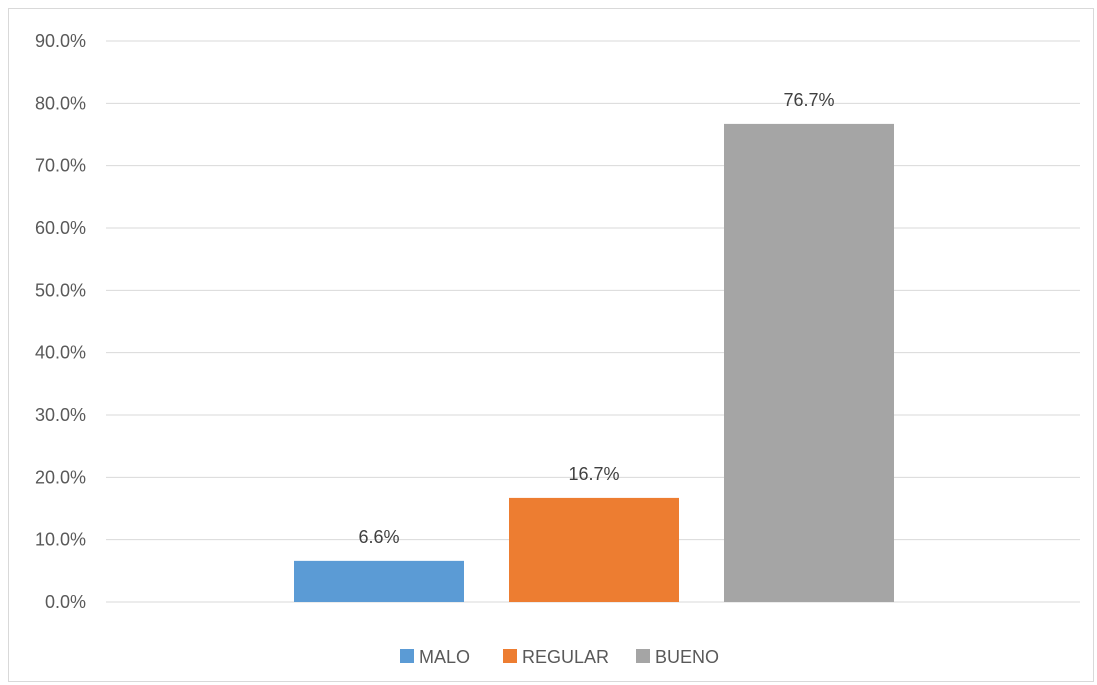 The height and width of the screenshot is (685, 1097). I want to click on y-tick-label-0: 0.0%, so click(65, 602).